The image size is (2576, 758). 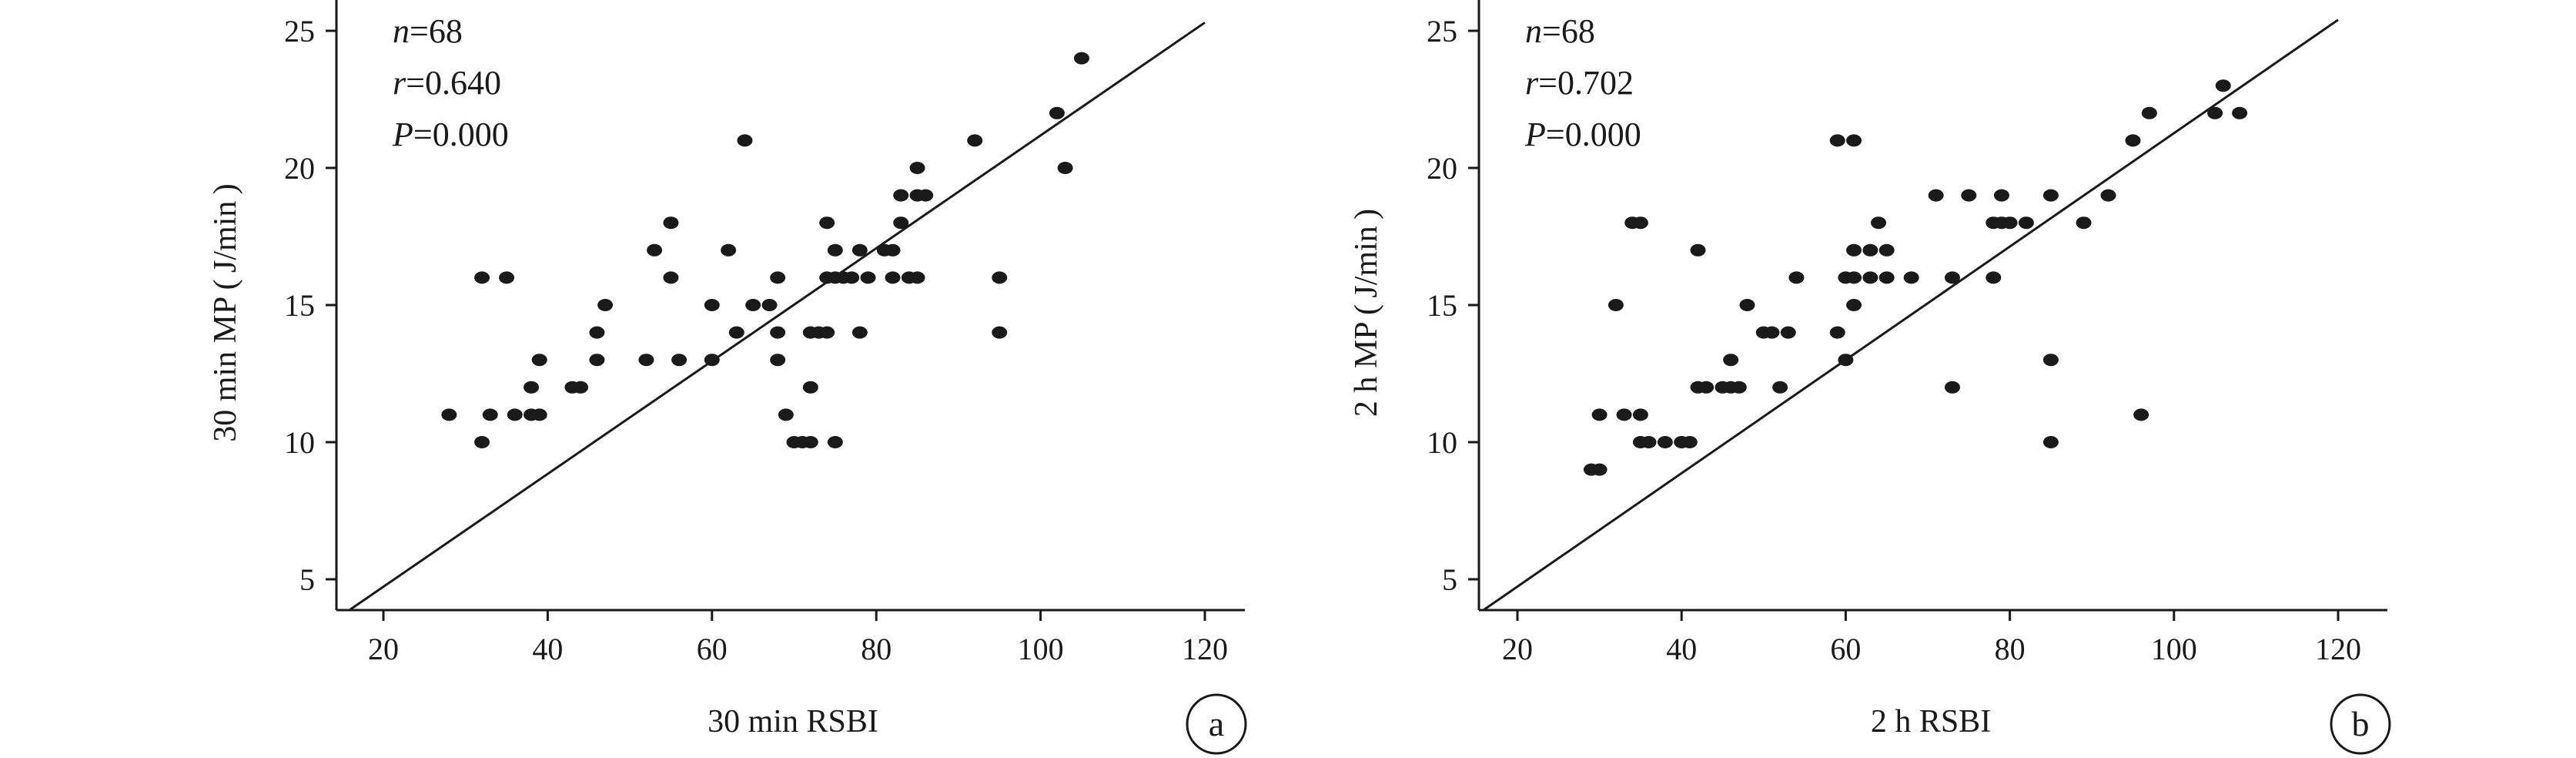 What do you see at coordinates (2361, 724) in the screenshot?
I see `panel-badge-label: b` at bounding box center [2361, 724].